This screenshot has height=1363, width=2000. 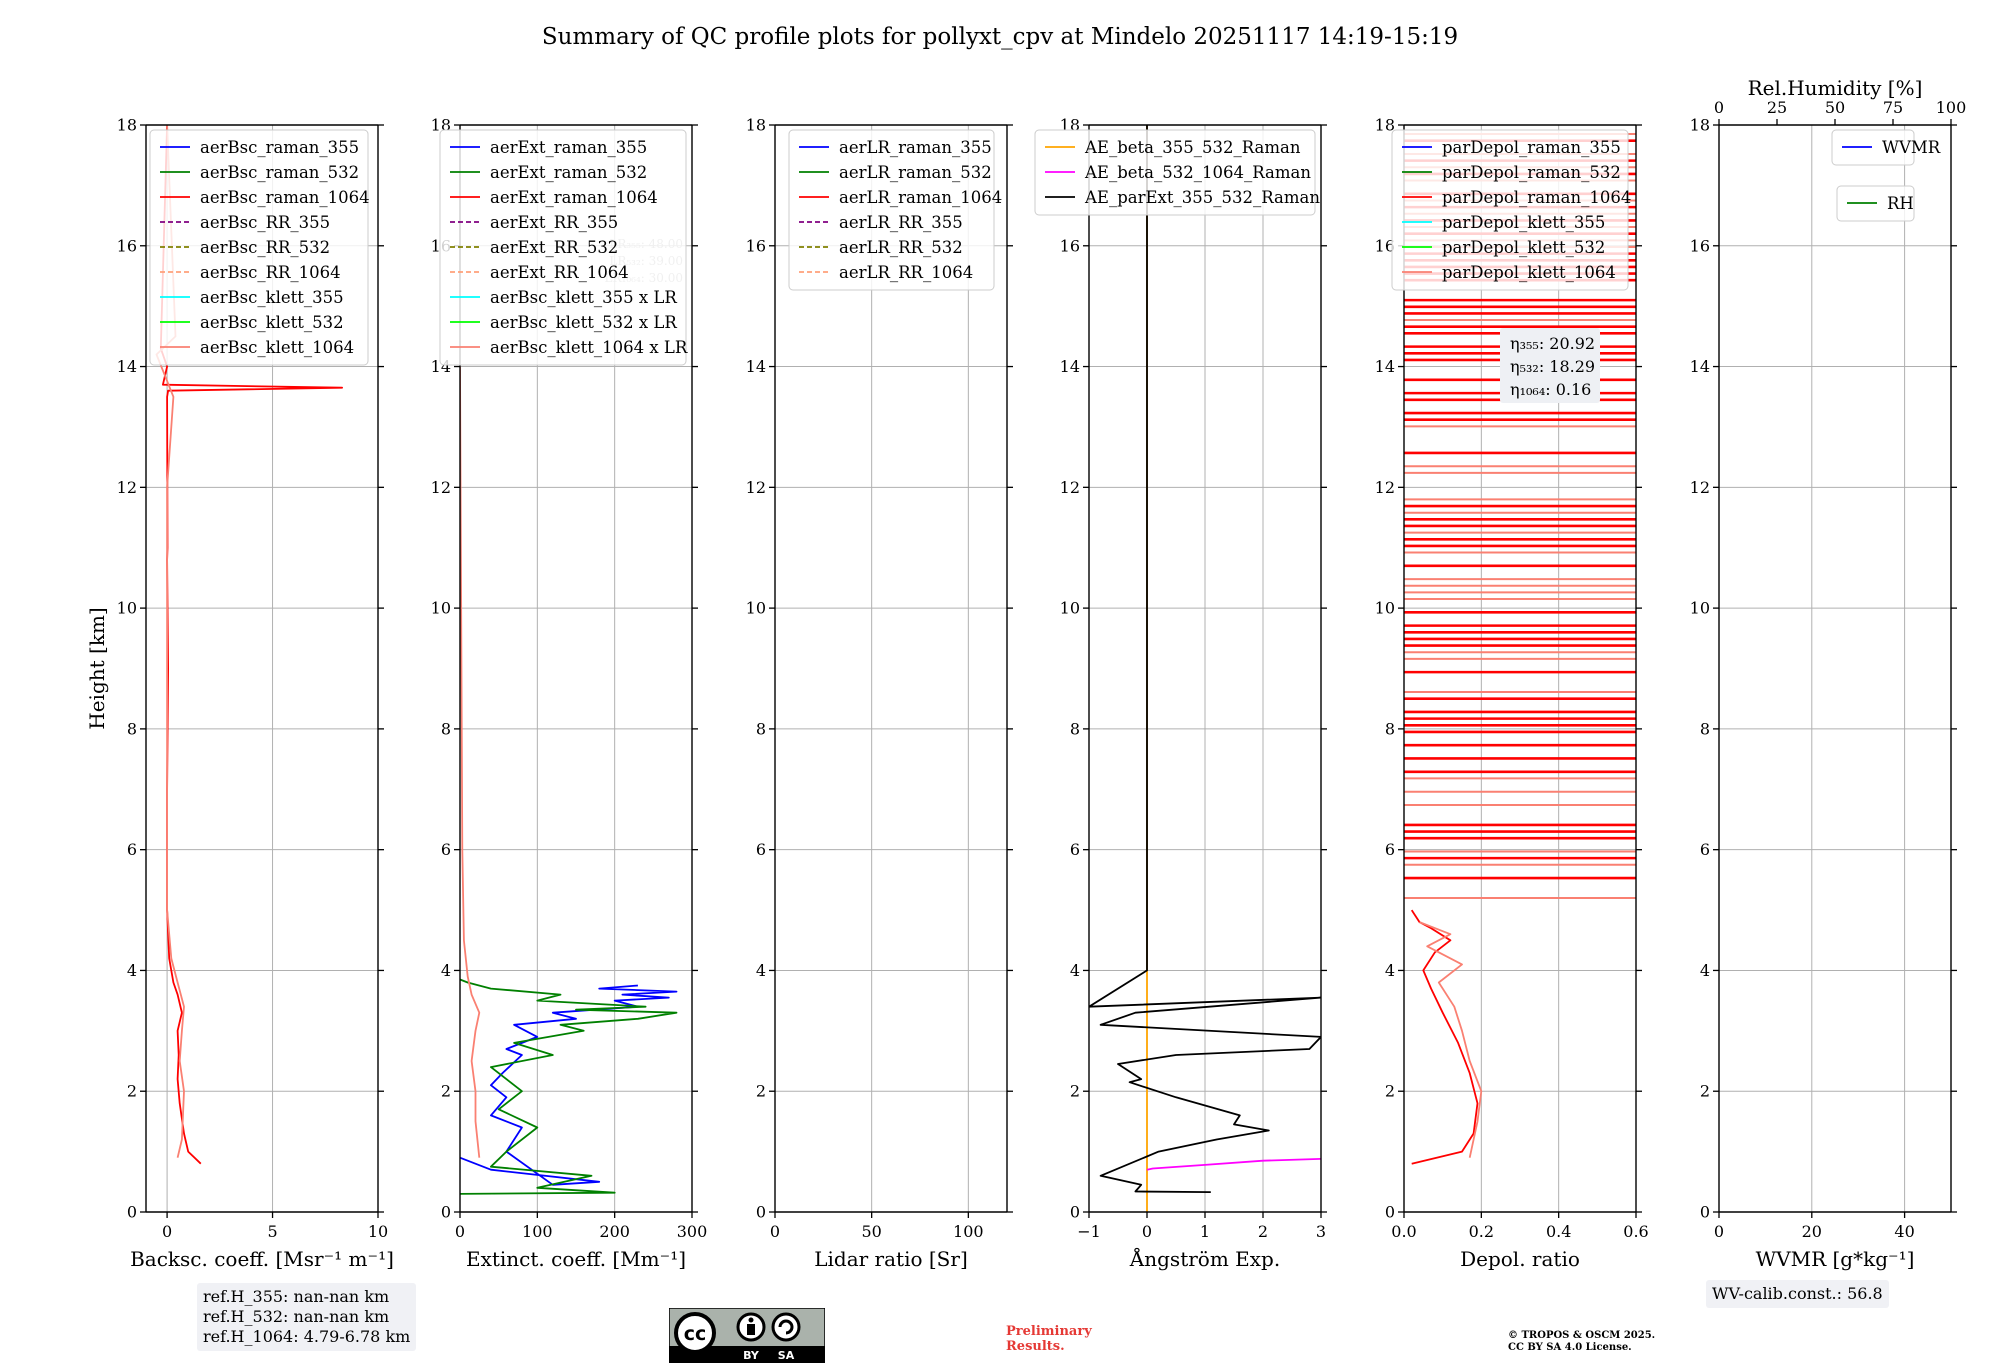 I want to click on legend-entry: aerBsc_RR_355, so click(x=265, y=222).